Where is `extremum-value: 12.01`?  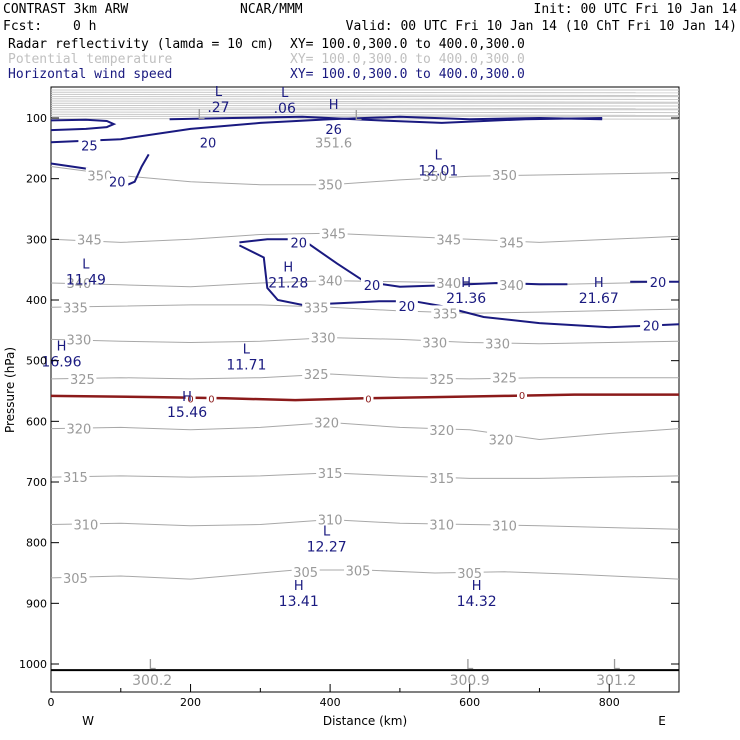
extremum-value: 12.01 is located at coordinates (438, 172).